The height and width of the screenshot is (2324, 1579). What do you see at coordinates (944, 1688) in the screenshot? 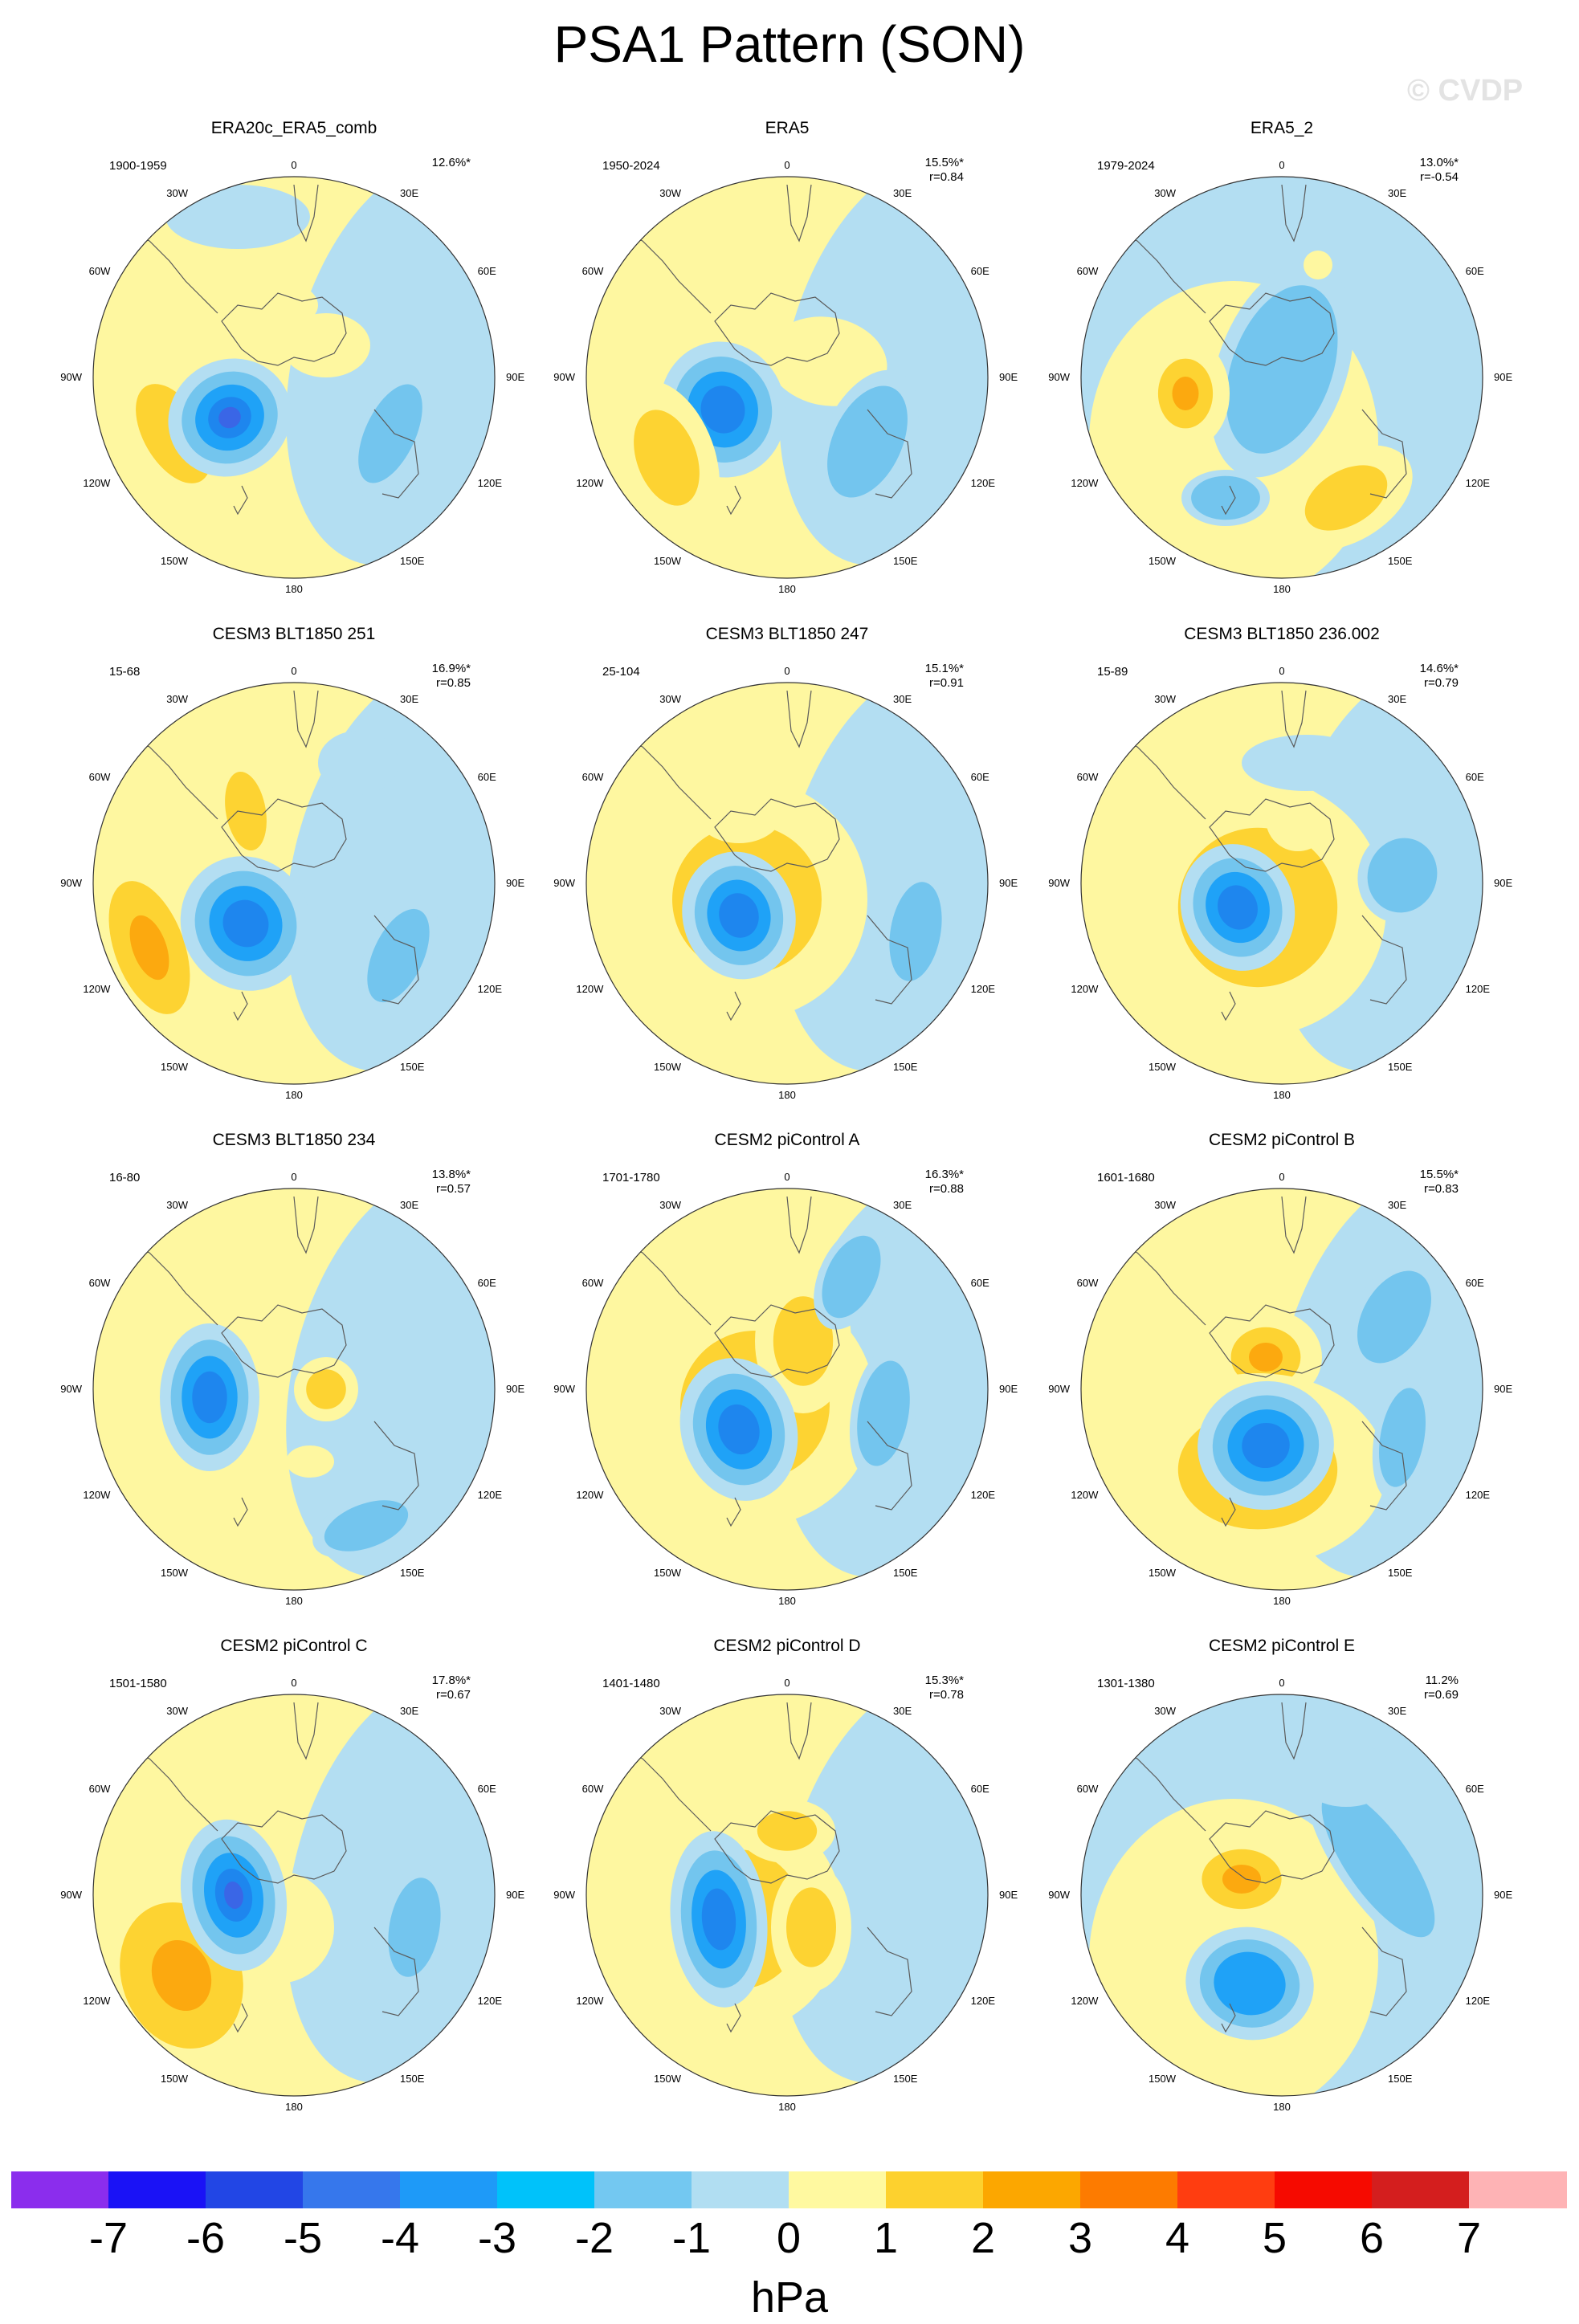
I see `panel-stats: 15.3%* r=0.78` at bounding box center [944, 1688].